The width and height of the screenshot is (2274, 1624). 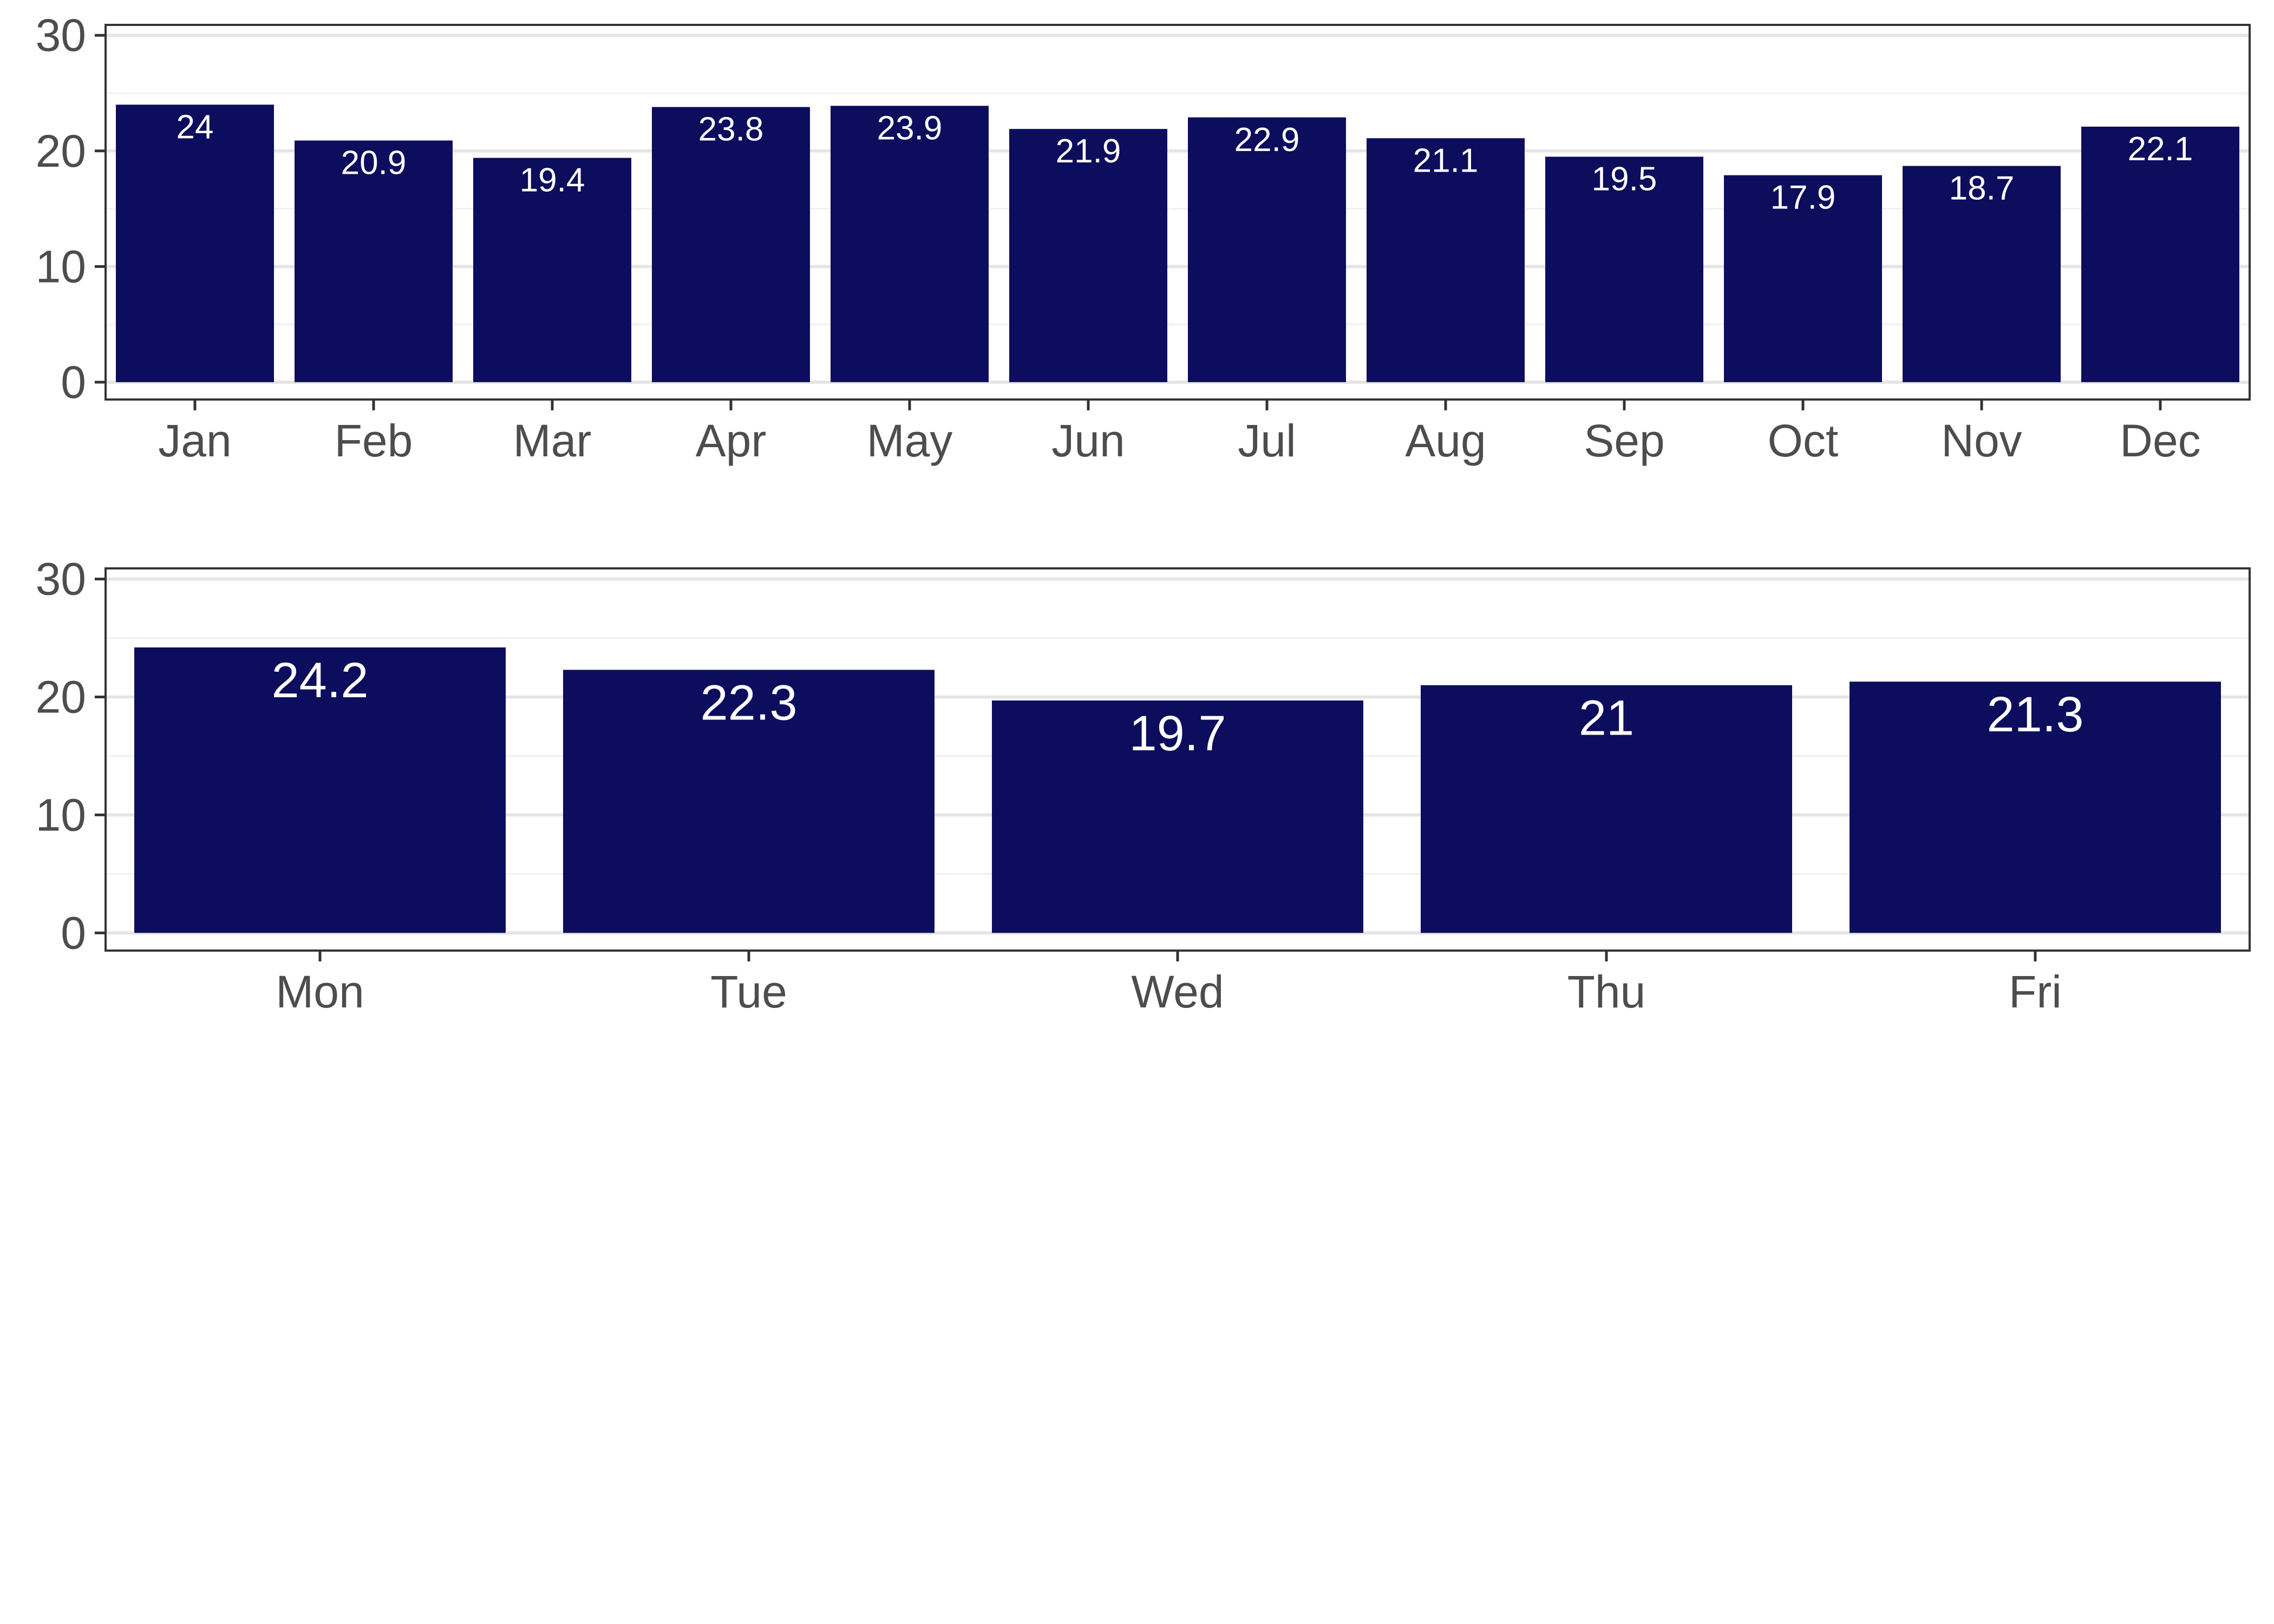 I want to click on x-tick-label: Oct, so click(x=1804, y=441).